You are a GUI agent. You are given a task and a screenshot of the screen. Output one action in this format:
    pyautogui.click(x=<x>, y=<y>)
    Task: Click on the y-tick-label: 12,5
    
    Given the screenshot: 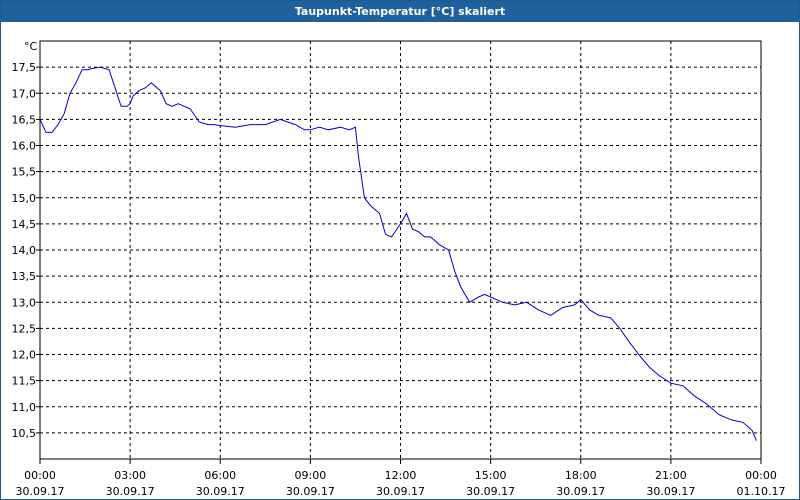 What is the action you would take?
    pyautogui.click(x=24, y=328)
    